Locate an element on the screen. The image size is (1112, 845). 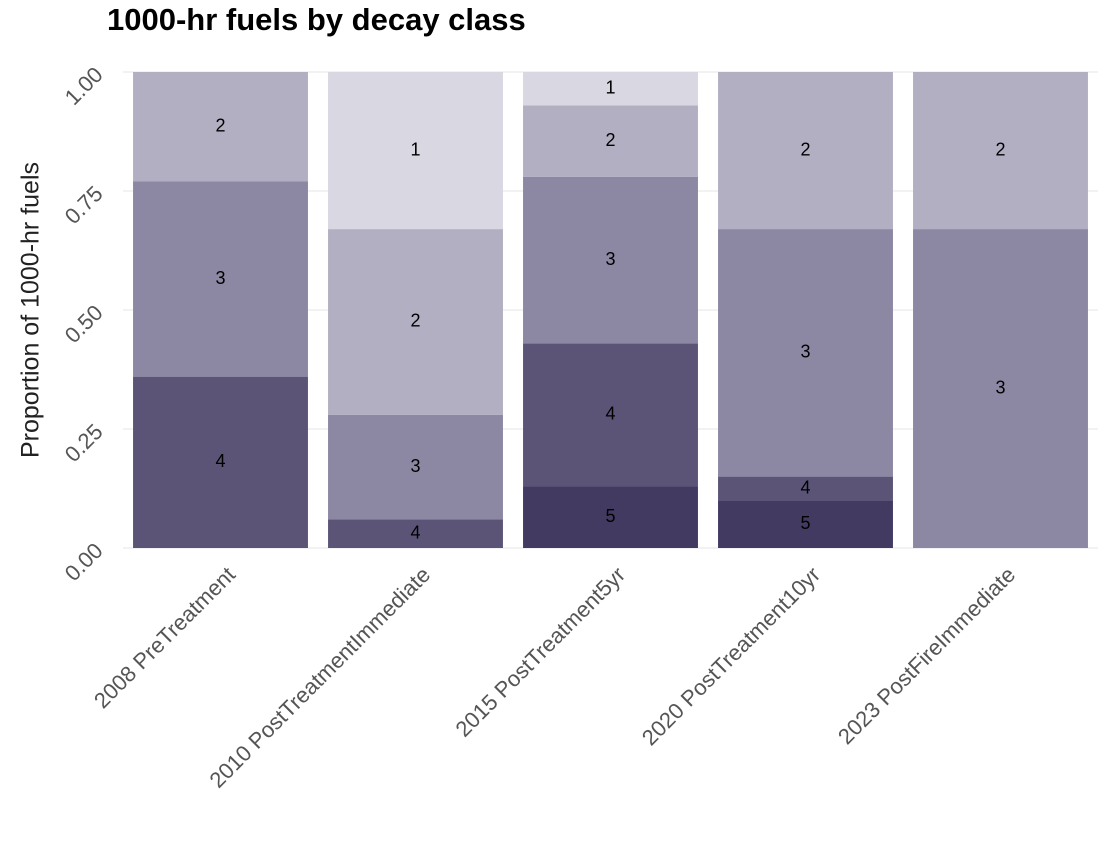
x-tick-label: 2010 PostTreatmentImmediate is located at coordinates (319, 677).